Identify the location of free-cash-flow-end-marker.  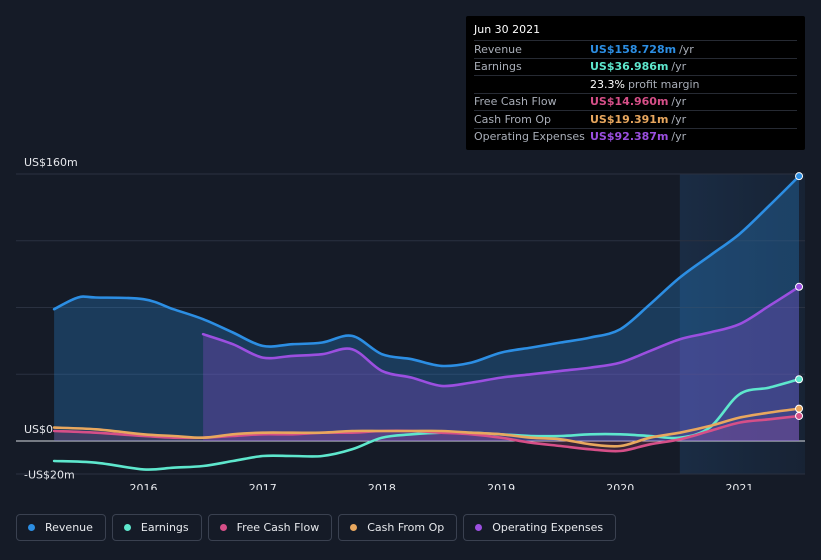
(799, 415).